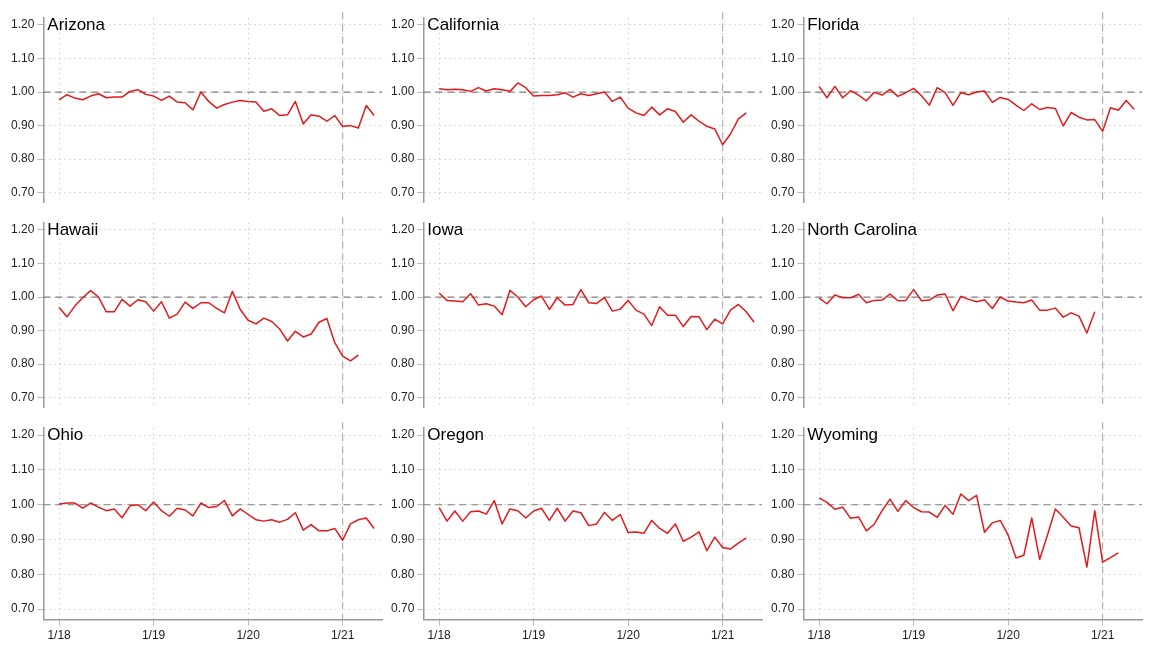 The height and width of the screenshot is (647, 1156). What do you see at coordinates (73, 229) in the screenshot?
I see `chart-title: Hawaii` at bounding box center [73, 229].